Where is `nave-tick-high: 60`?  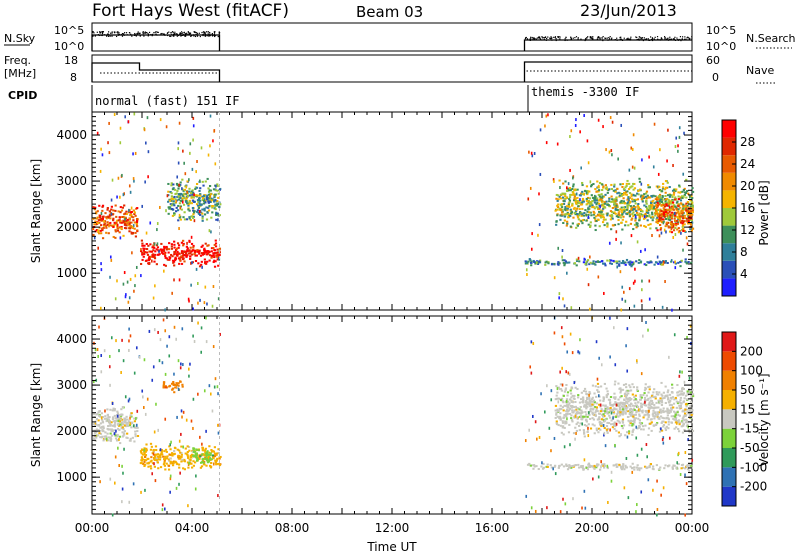 nave-tick-high: 60 is located at coordinates (713, 60).